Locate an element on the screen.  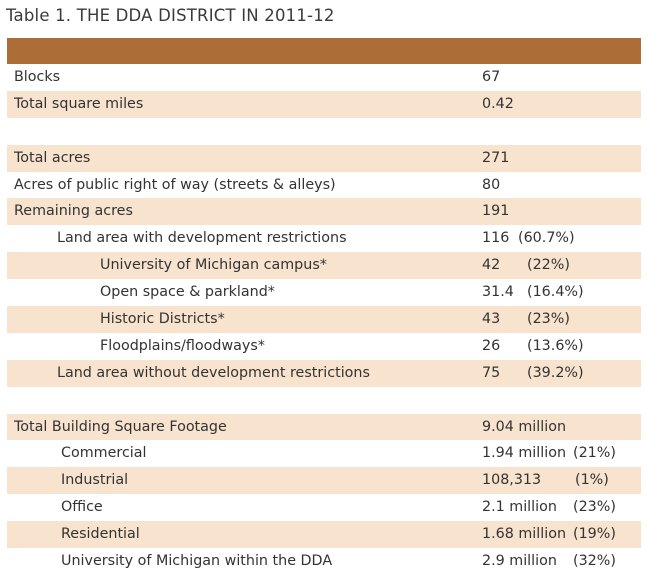
table-row: Blocks 67 is located at coordinates (324, 77).